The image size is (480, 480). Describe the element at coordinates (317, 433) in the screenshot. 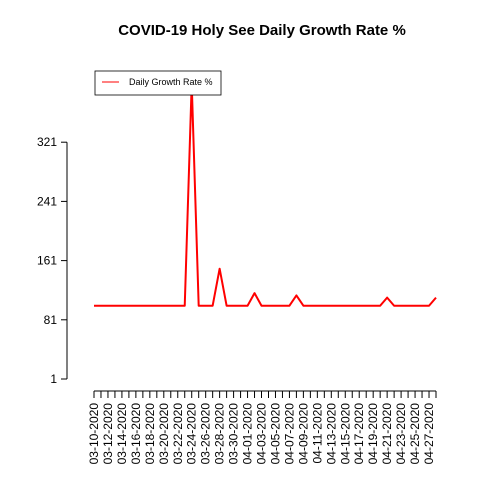

I see `x-tick-label: 04-11-2020` at that location.